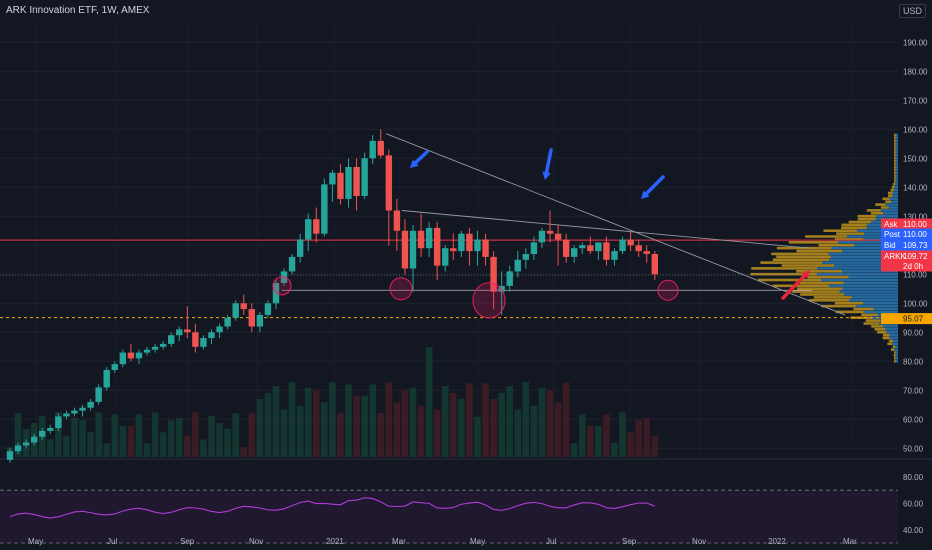  Describe the element at coordinates (606, 229) in the screenshot. I see `trendline-lower` at that location.